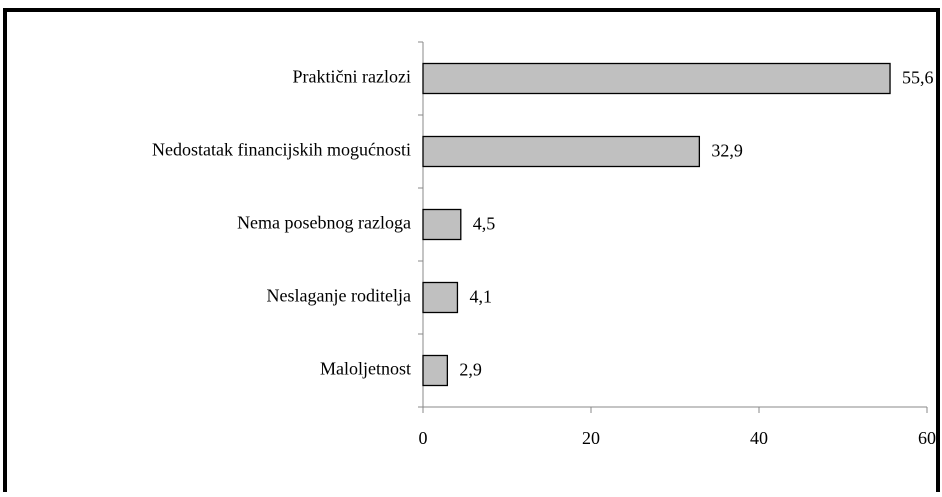  Describe the element at coordinates (759, 438) in the screenshot. I see `x-tick-label: 40` at that location.